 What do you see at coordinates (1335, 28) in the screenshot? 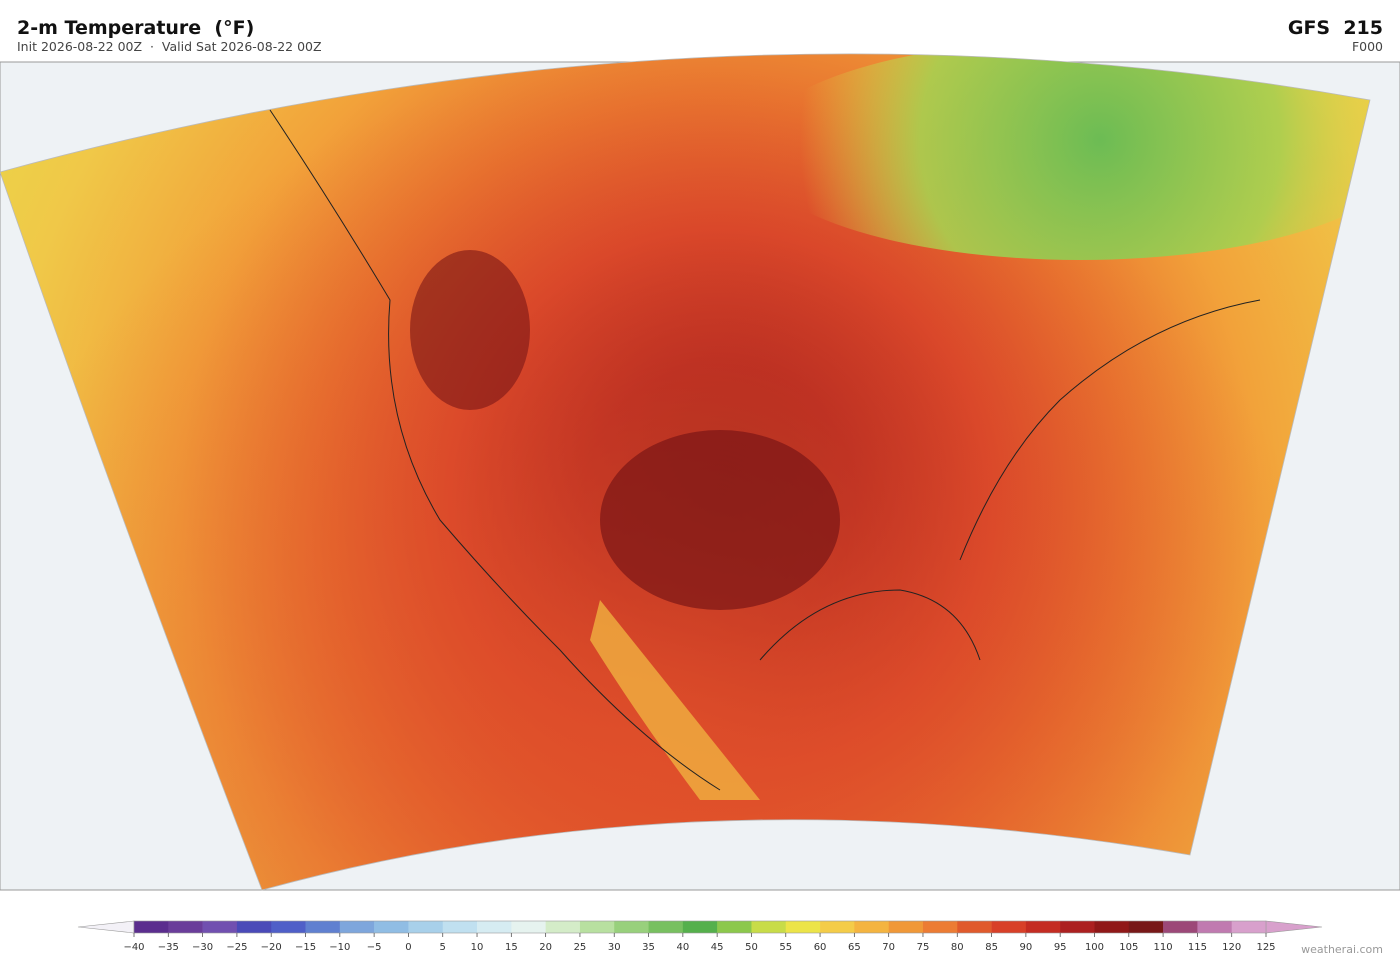
I see `model-label: GFS 215` at bounding box center [1335, 28].